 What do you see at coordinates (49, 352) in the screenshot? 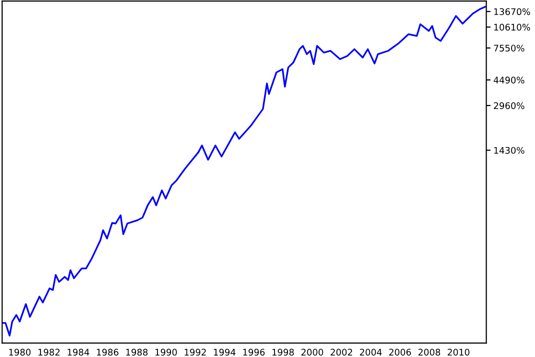
I see `x-tick-label: 1982` at bounding box center [49, 352].